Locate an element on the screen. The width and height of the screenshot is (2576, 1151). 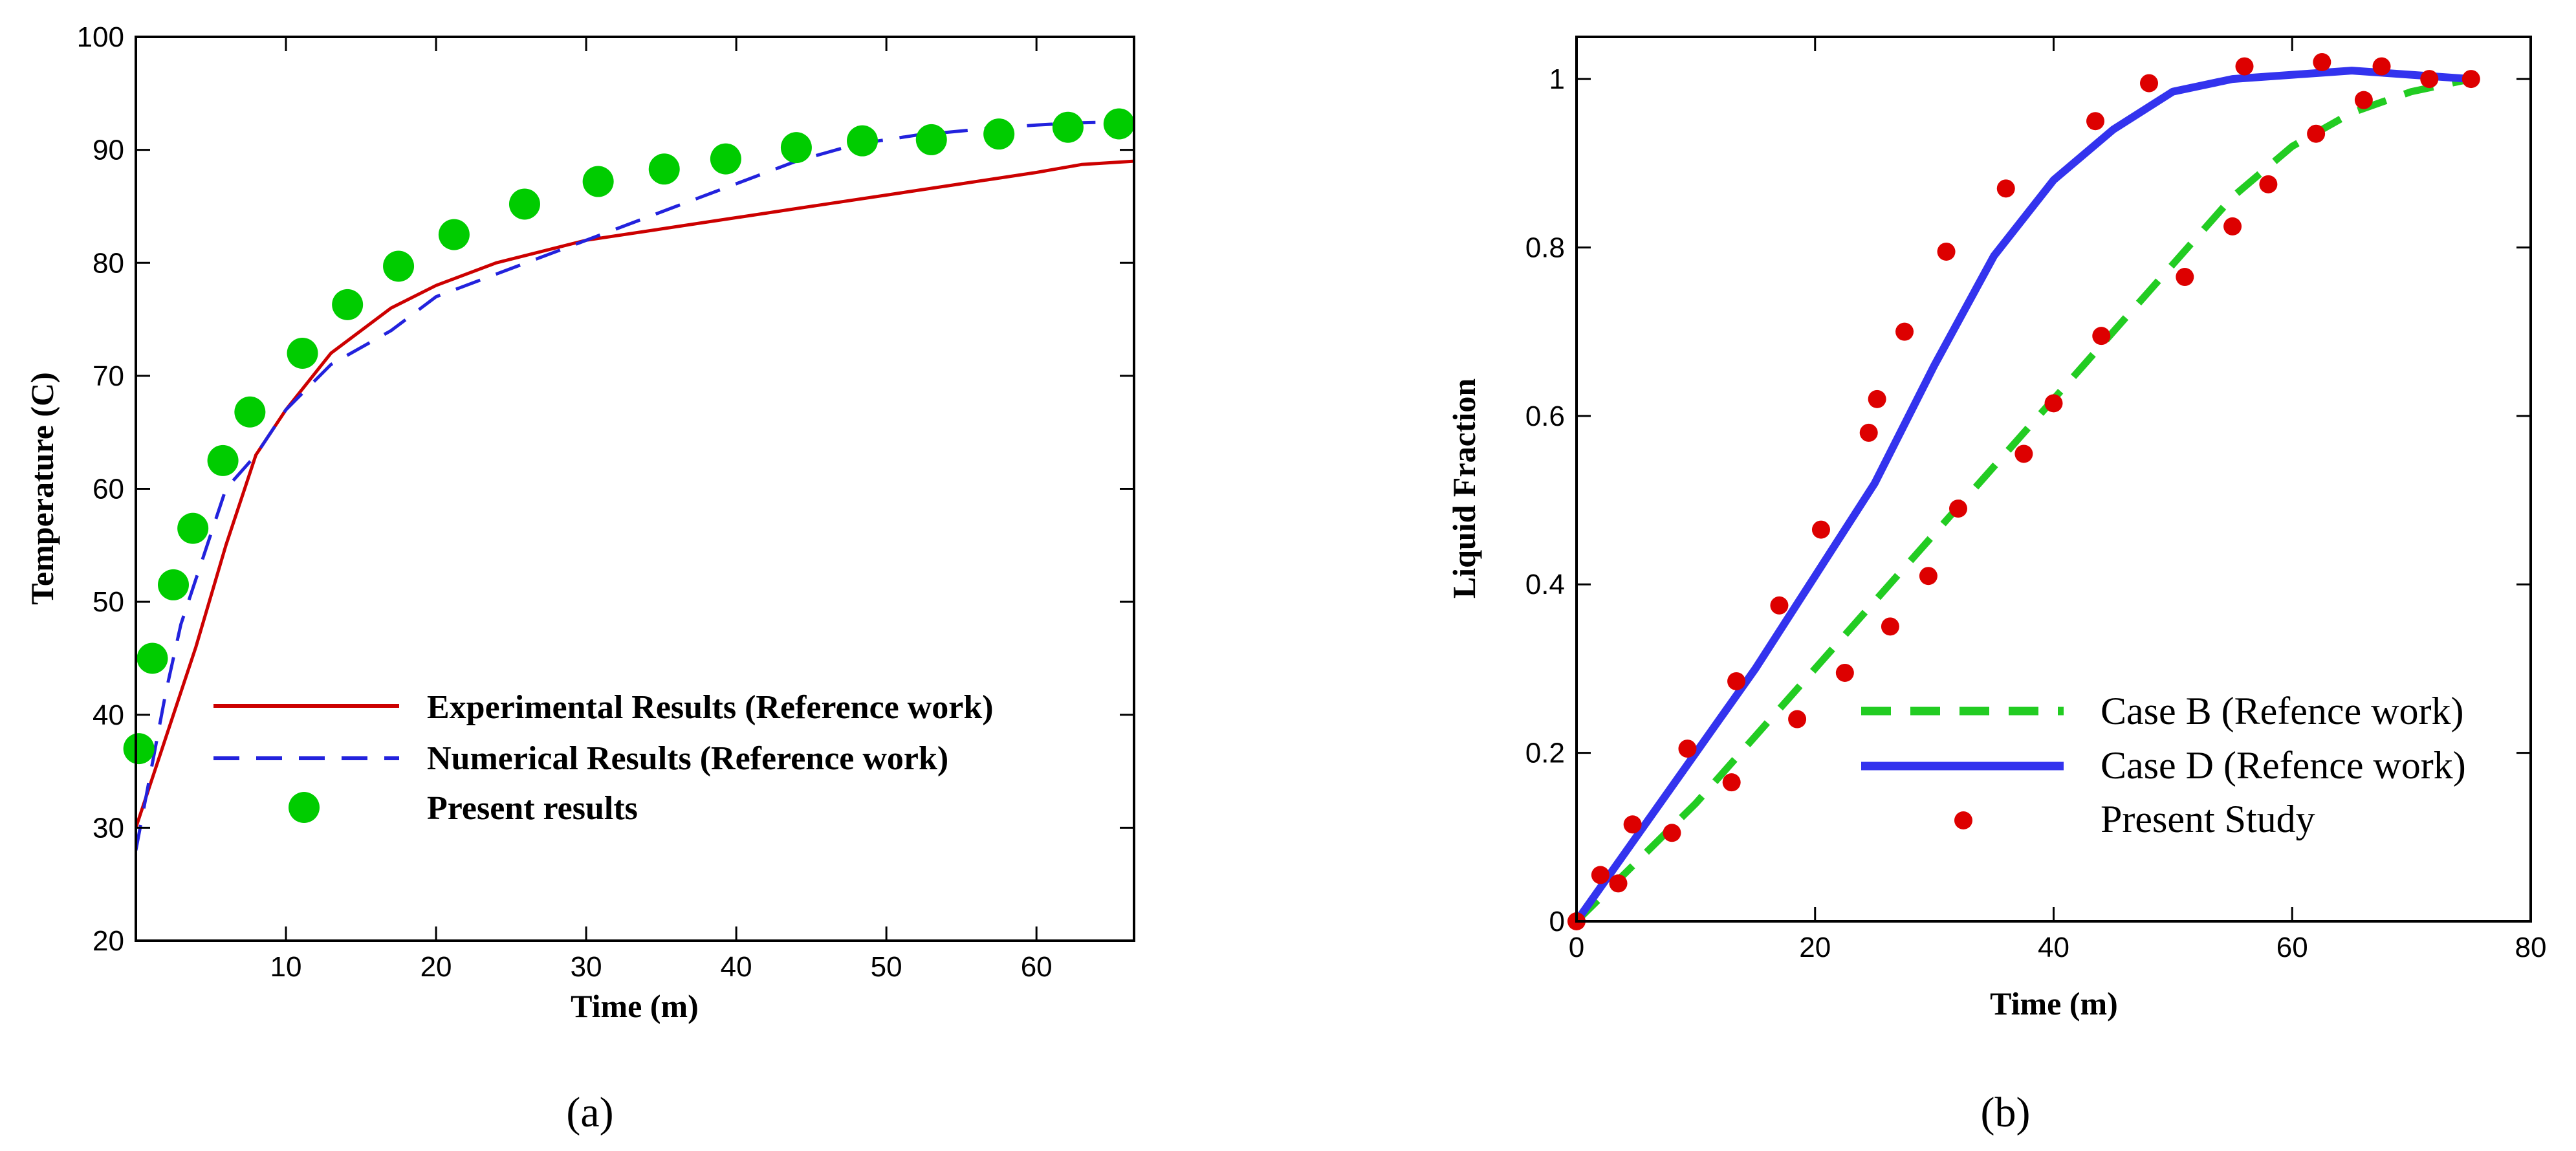
legend-a-experimental-label: Experimental Results (Reference work) is located at coordinates (710, 707).